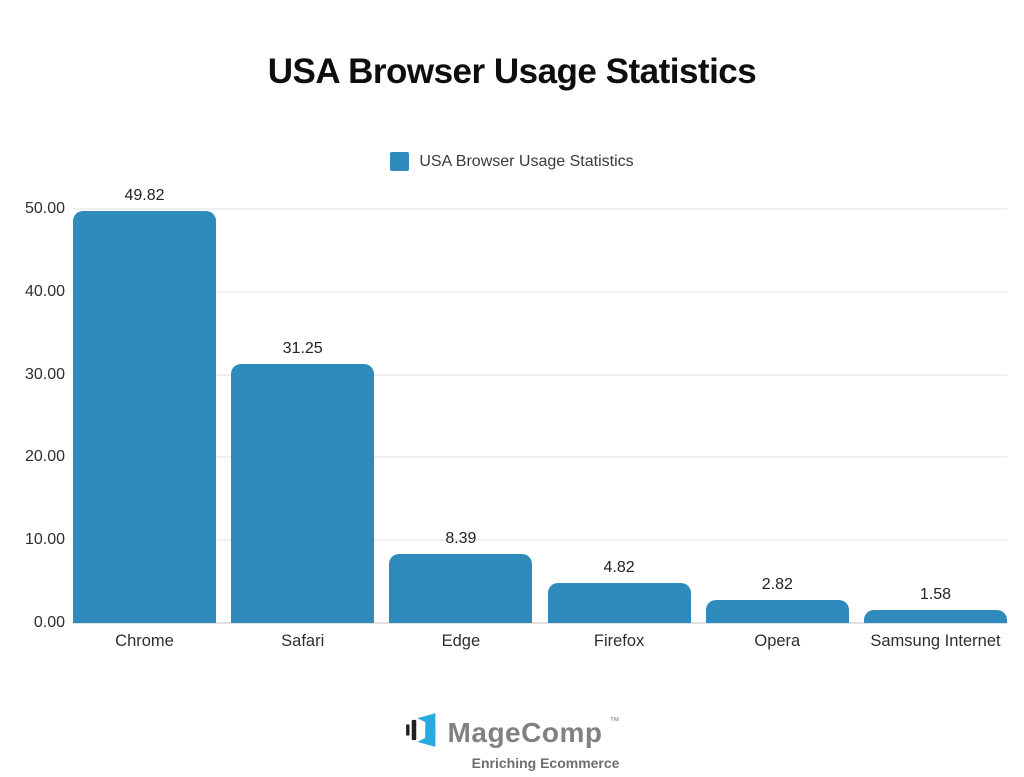  What do you see at coordinates (44, 208) in the screenshot?
I see `y-tick-label: 50.00` at bounding box center [44, 208].